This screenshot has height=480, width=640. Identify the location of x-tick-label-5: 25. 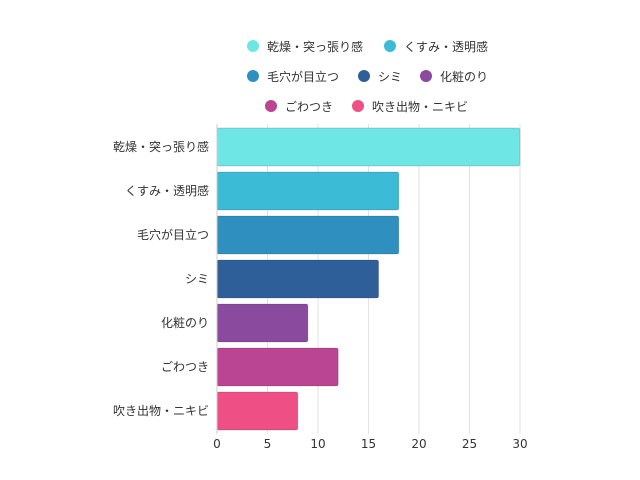
(469, 444).